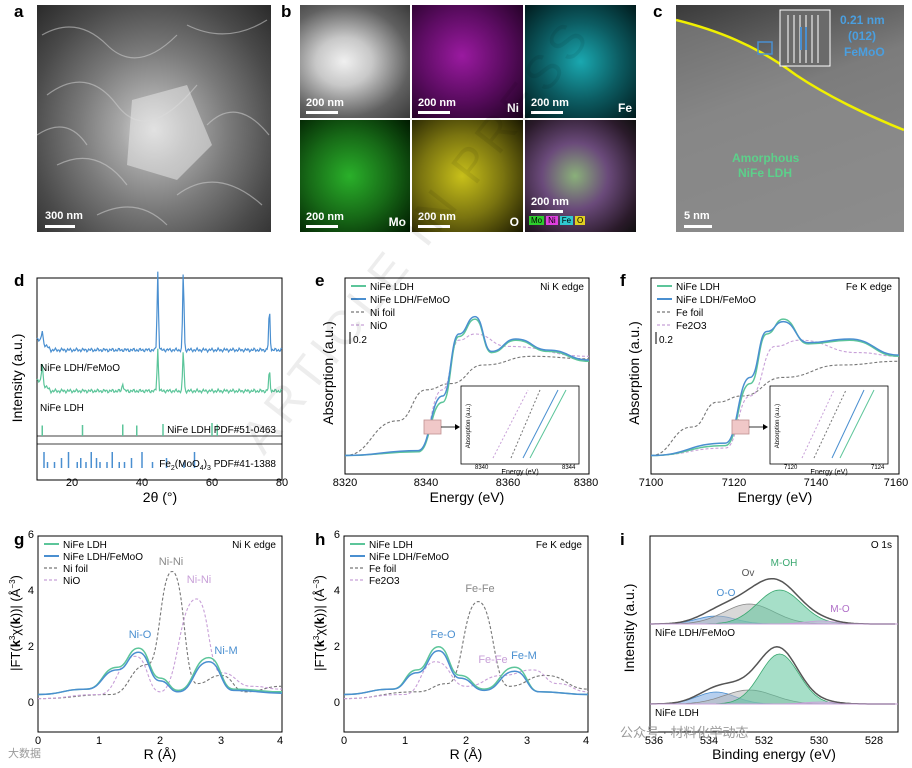  Describe the element at coordinates (378, 326) in the screenshot. I see `legend-oxide: NiO` at that location.